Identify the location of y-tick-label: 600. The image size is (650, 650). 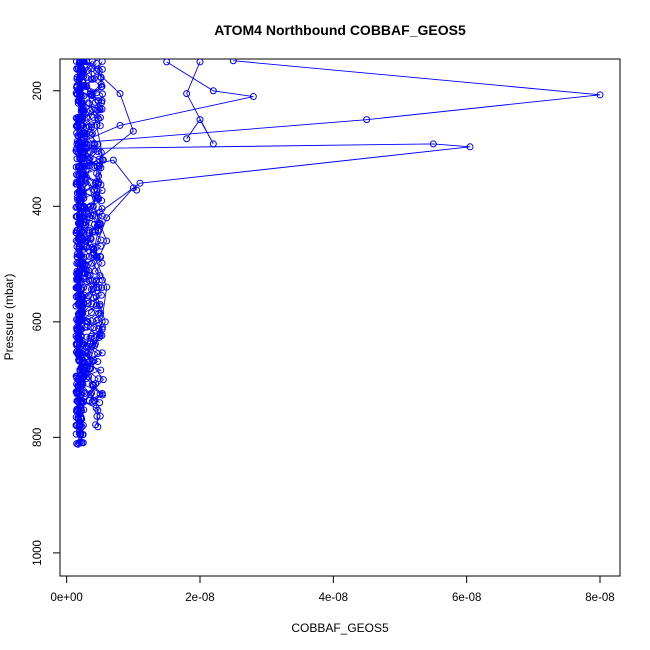
(38, 321).